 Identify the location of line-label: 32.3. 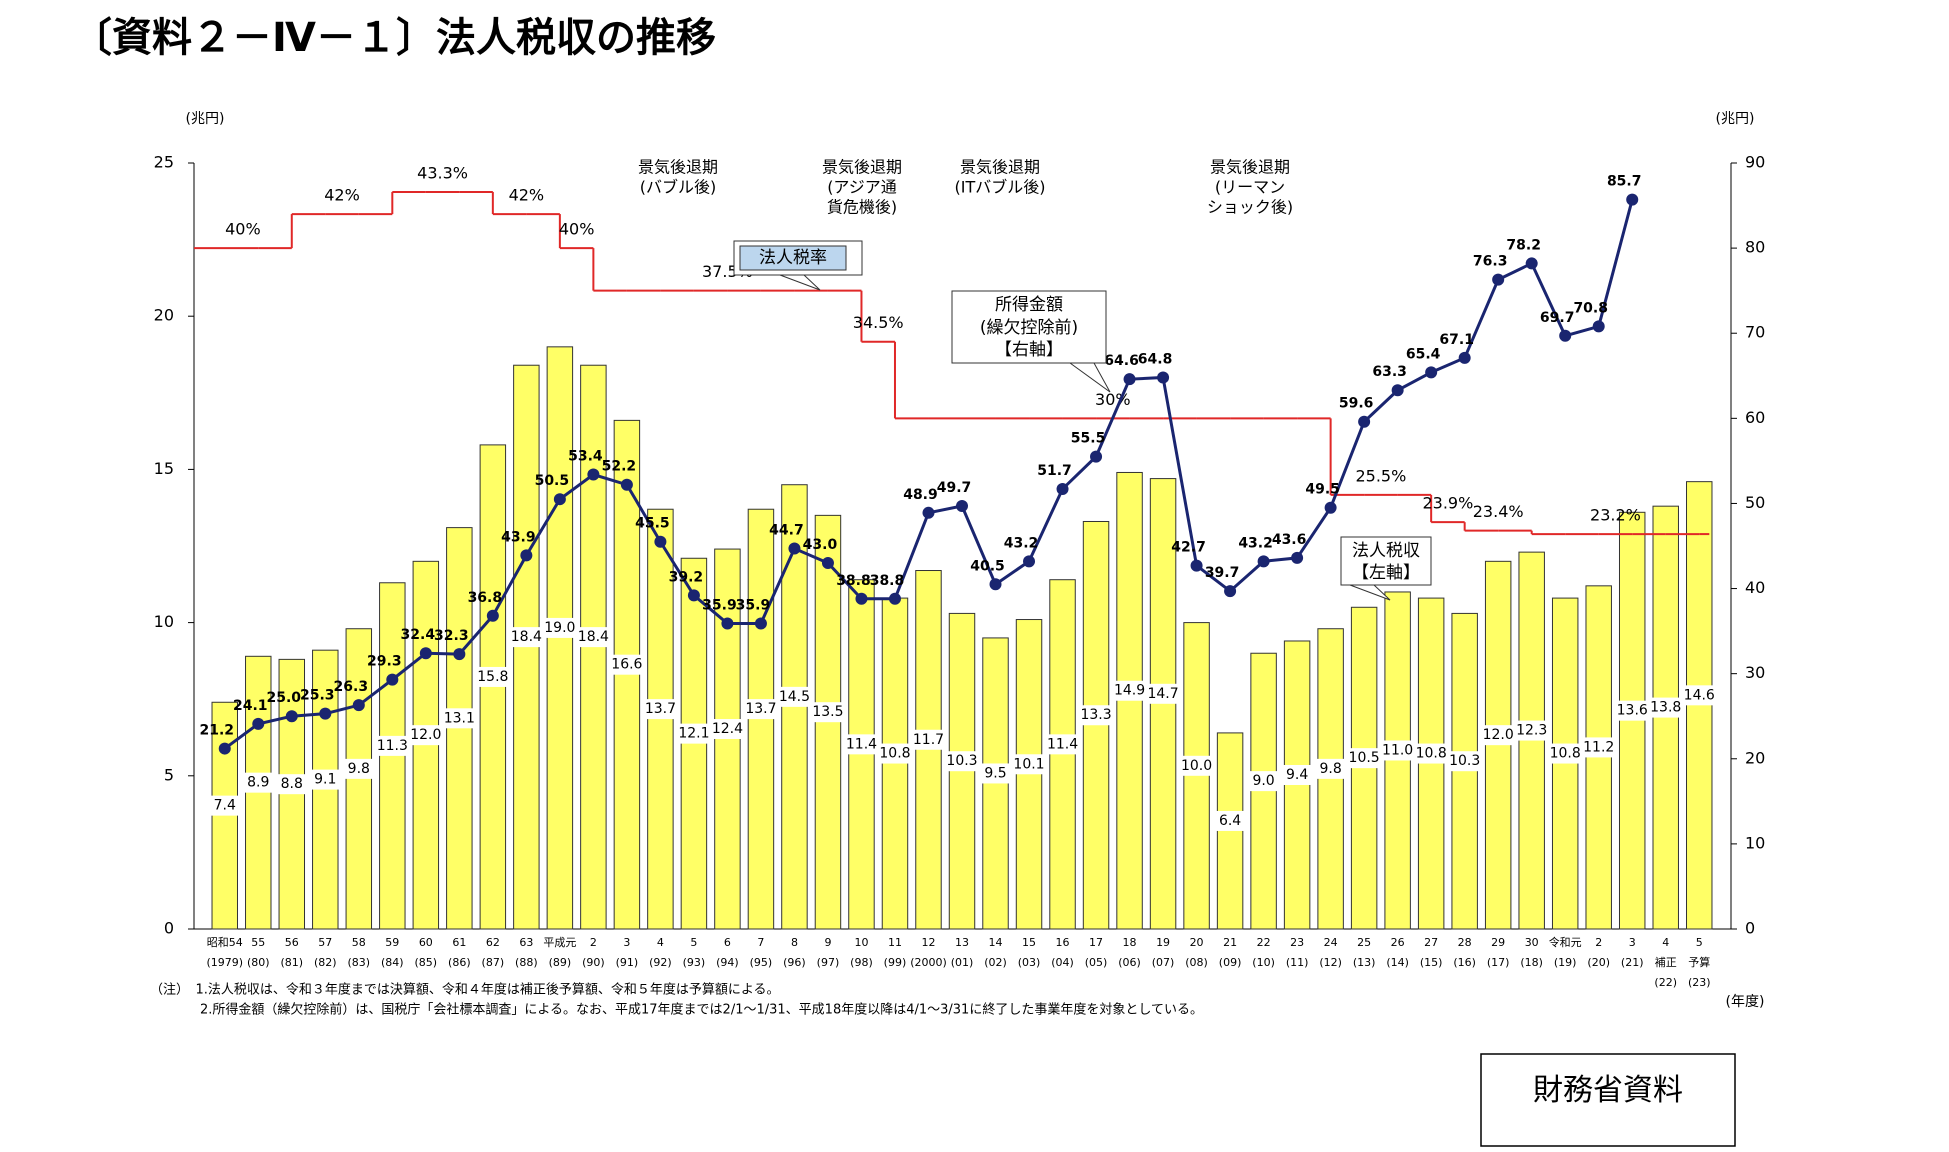
(451, 636).